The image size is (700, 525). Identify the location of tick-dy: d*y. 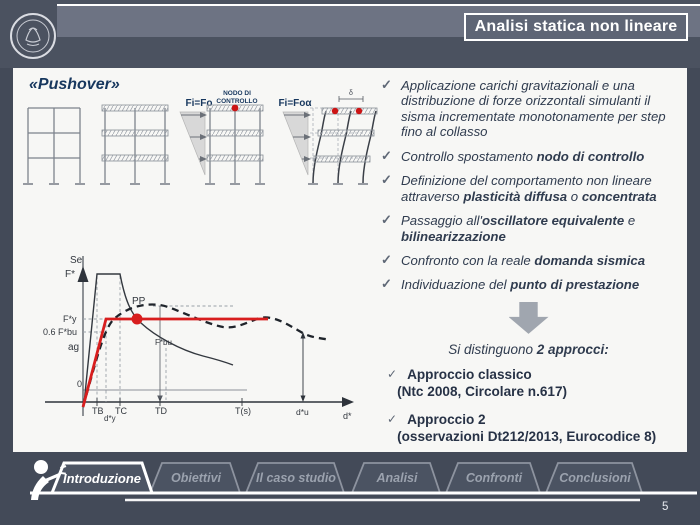
(110, 418).